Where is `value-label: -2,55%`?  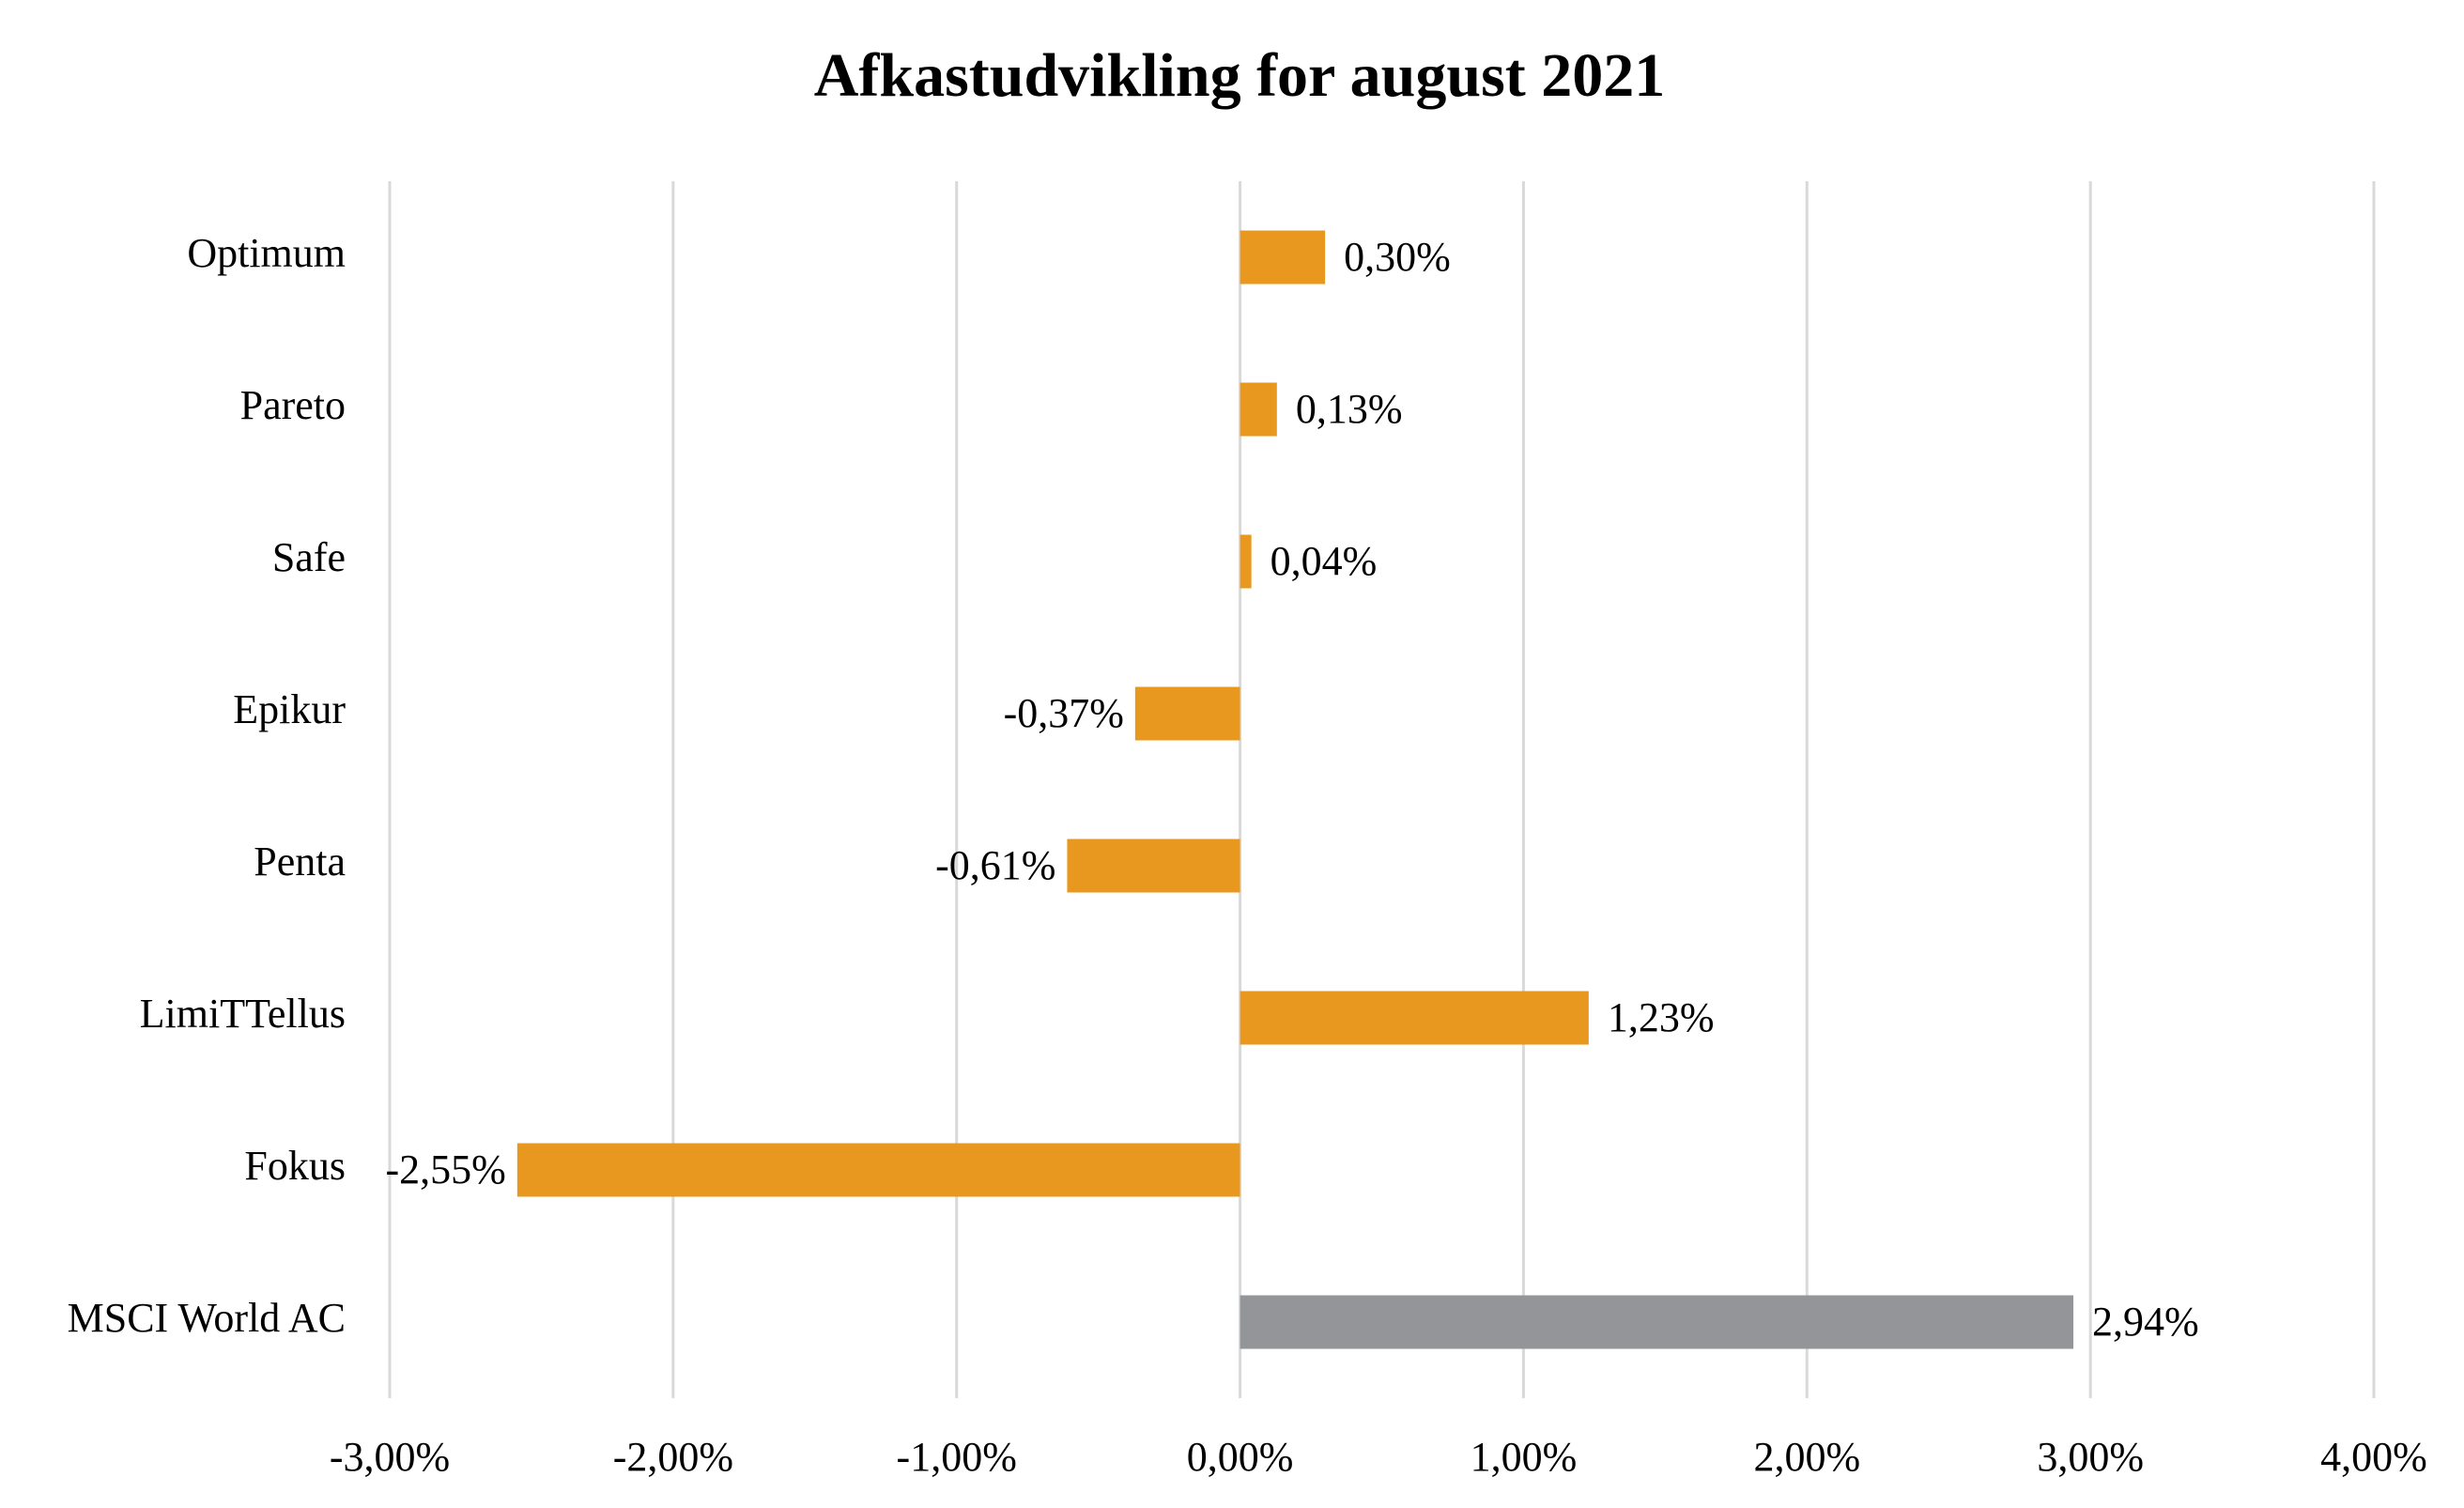 value-label: -2,55% is located at coordinates (446, 1169).